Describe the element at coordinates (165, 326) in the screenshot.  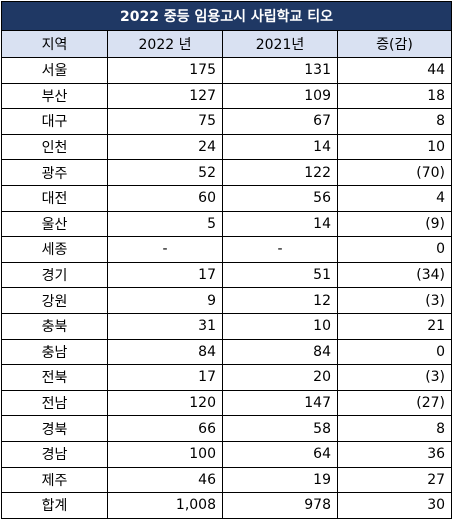
I see `cell-2022: 31` at that location.